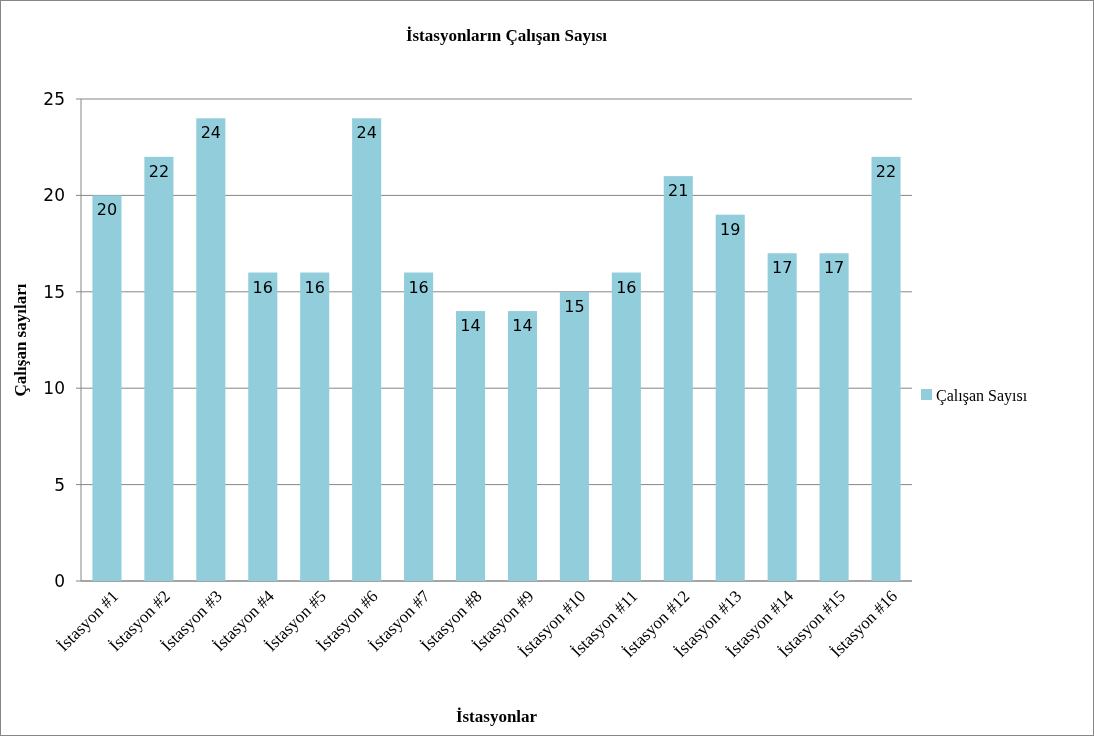 This screenshot has width=1094, height=736. I want to click on y-tick-label: 0, so click(59, 580).